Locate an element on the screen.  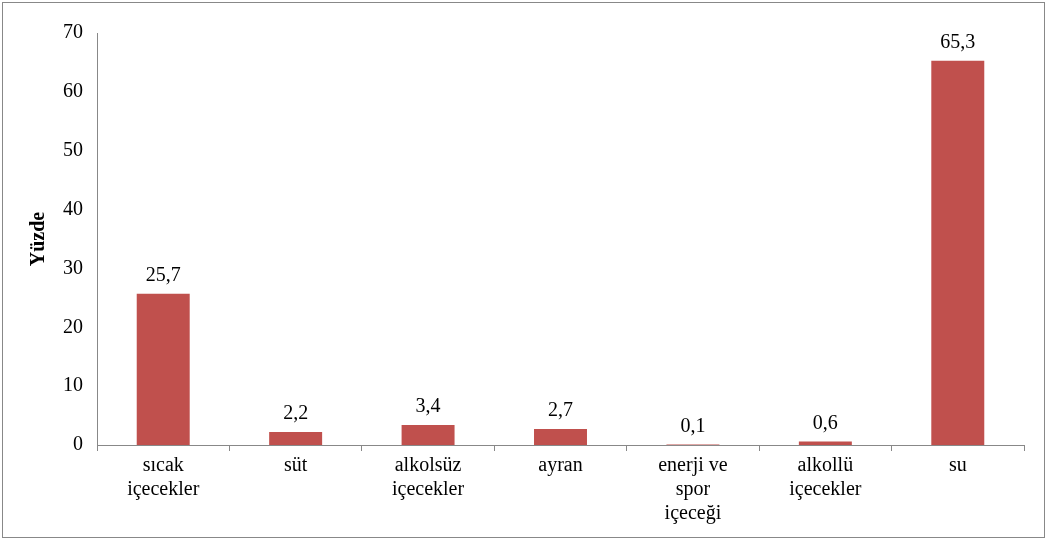
y-tick-label: 60 is located at coordinates (73, 90).